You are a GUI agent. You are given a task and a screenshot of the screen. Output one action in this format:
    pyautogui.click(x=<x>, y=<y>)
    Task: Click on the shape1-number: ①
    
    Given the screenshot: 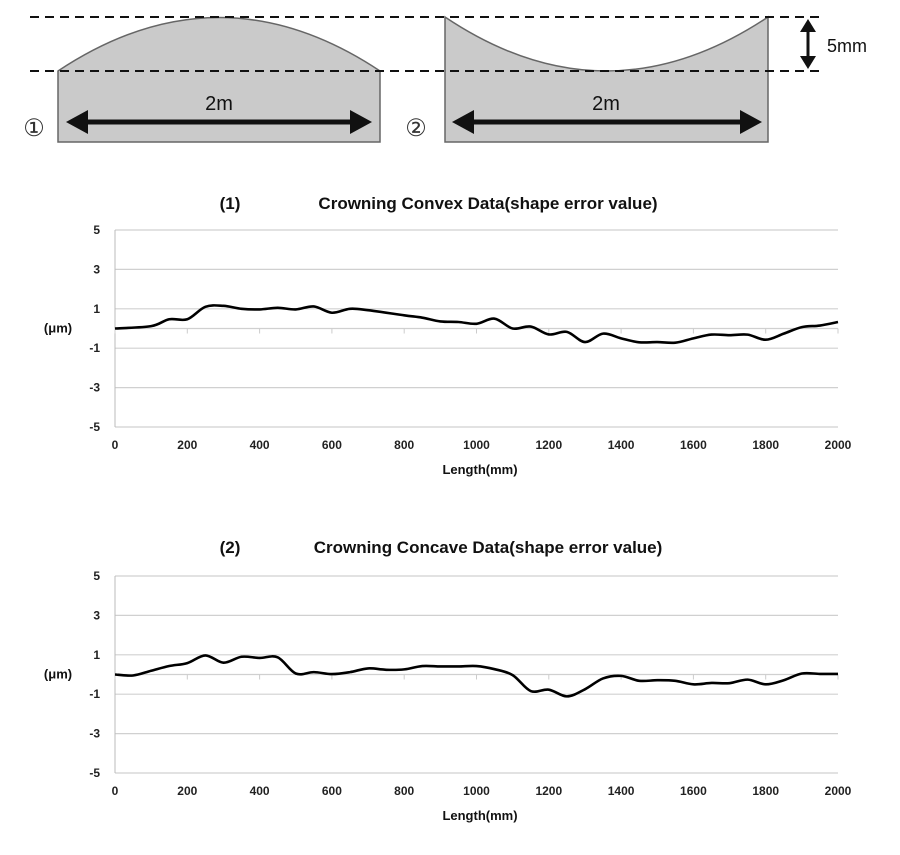 What is the action you would take?
    pyautogui.click(x=34, y=128)
    